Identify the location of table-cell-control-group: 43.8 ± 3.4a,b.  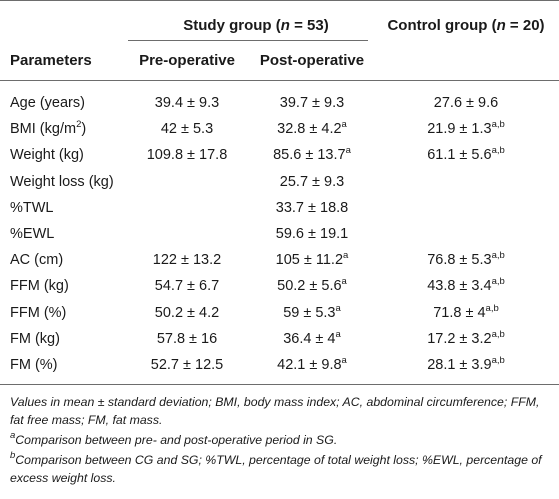
(466, 285).